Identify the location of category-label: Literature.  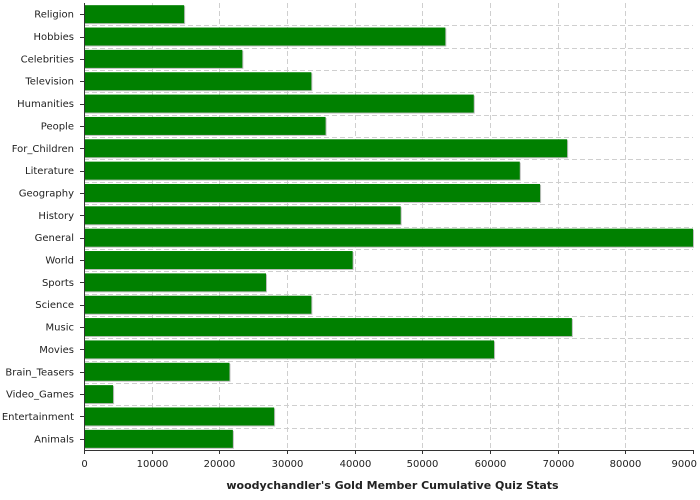
(49, 171).